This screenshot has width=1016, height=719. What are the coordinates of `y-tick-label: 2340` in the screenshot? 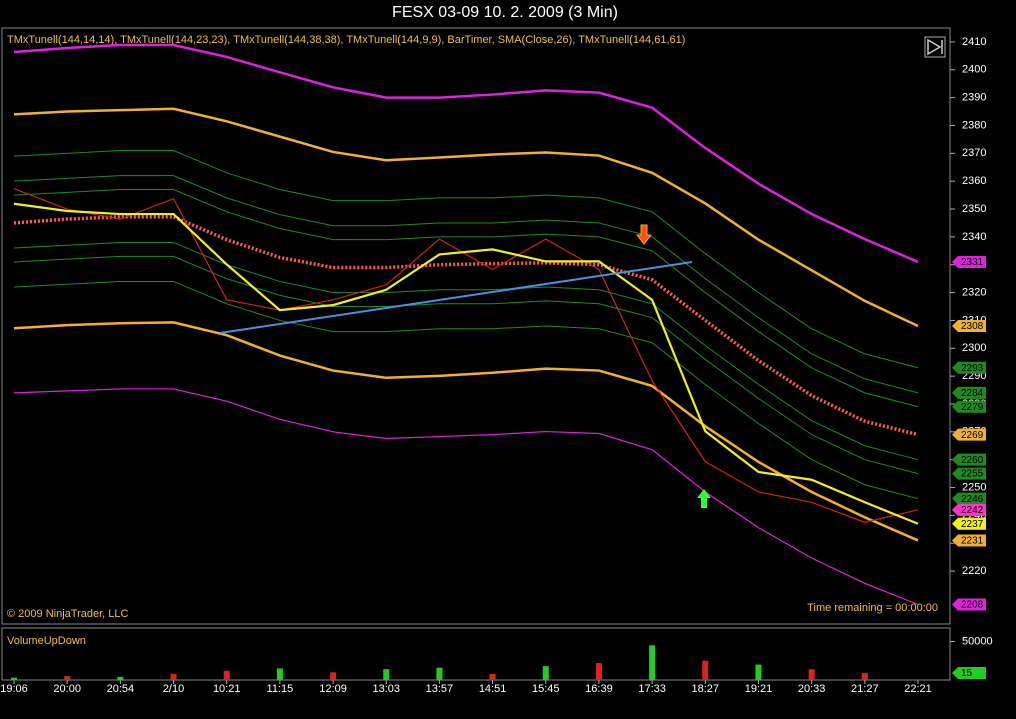 It's located at (974, 237).